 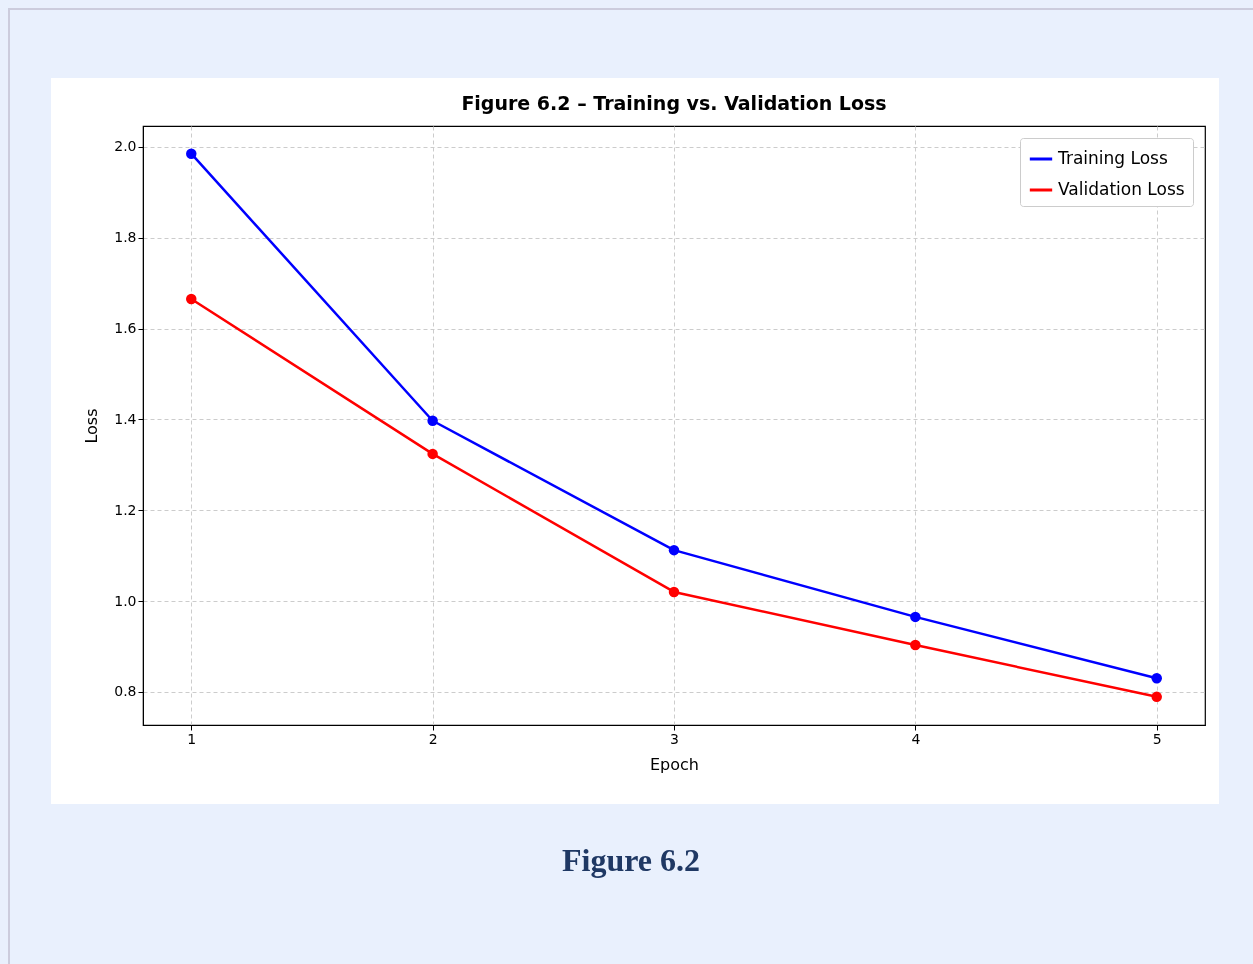 I want to click on legend-label: Validation Loss, so click(x=1121, y=189).